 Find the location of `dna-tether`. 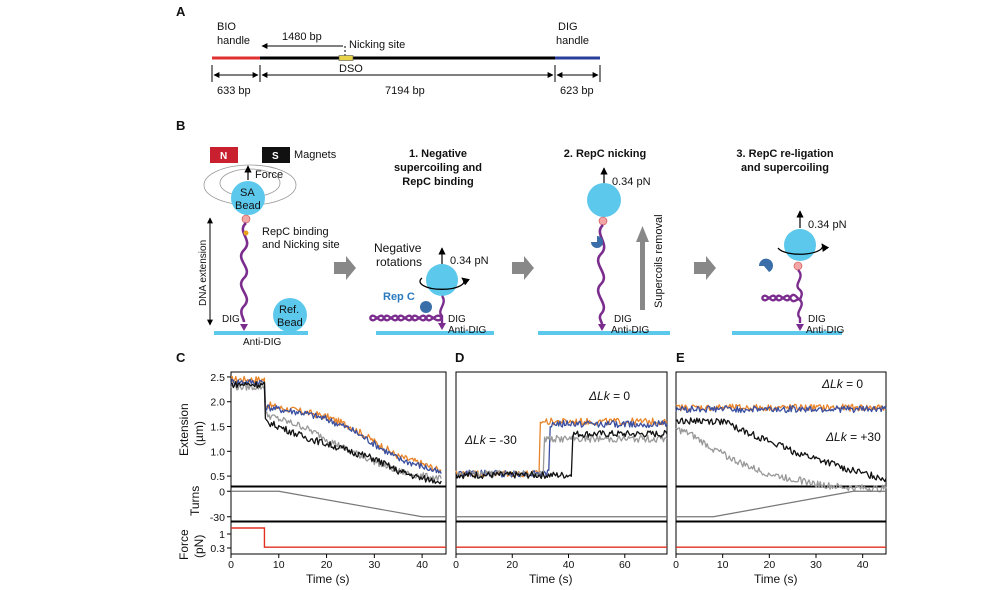

dna-tether is located at coordinates (244, 272).